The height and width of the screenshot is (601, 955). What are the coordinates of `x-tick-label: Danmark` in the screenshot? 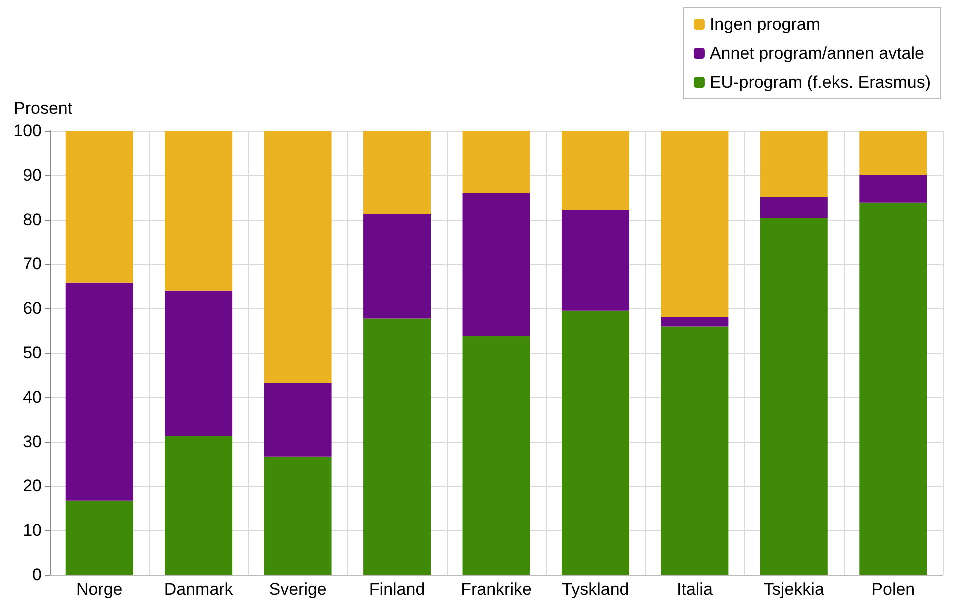 It's located at (199, 589).